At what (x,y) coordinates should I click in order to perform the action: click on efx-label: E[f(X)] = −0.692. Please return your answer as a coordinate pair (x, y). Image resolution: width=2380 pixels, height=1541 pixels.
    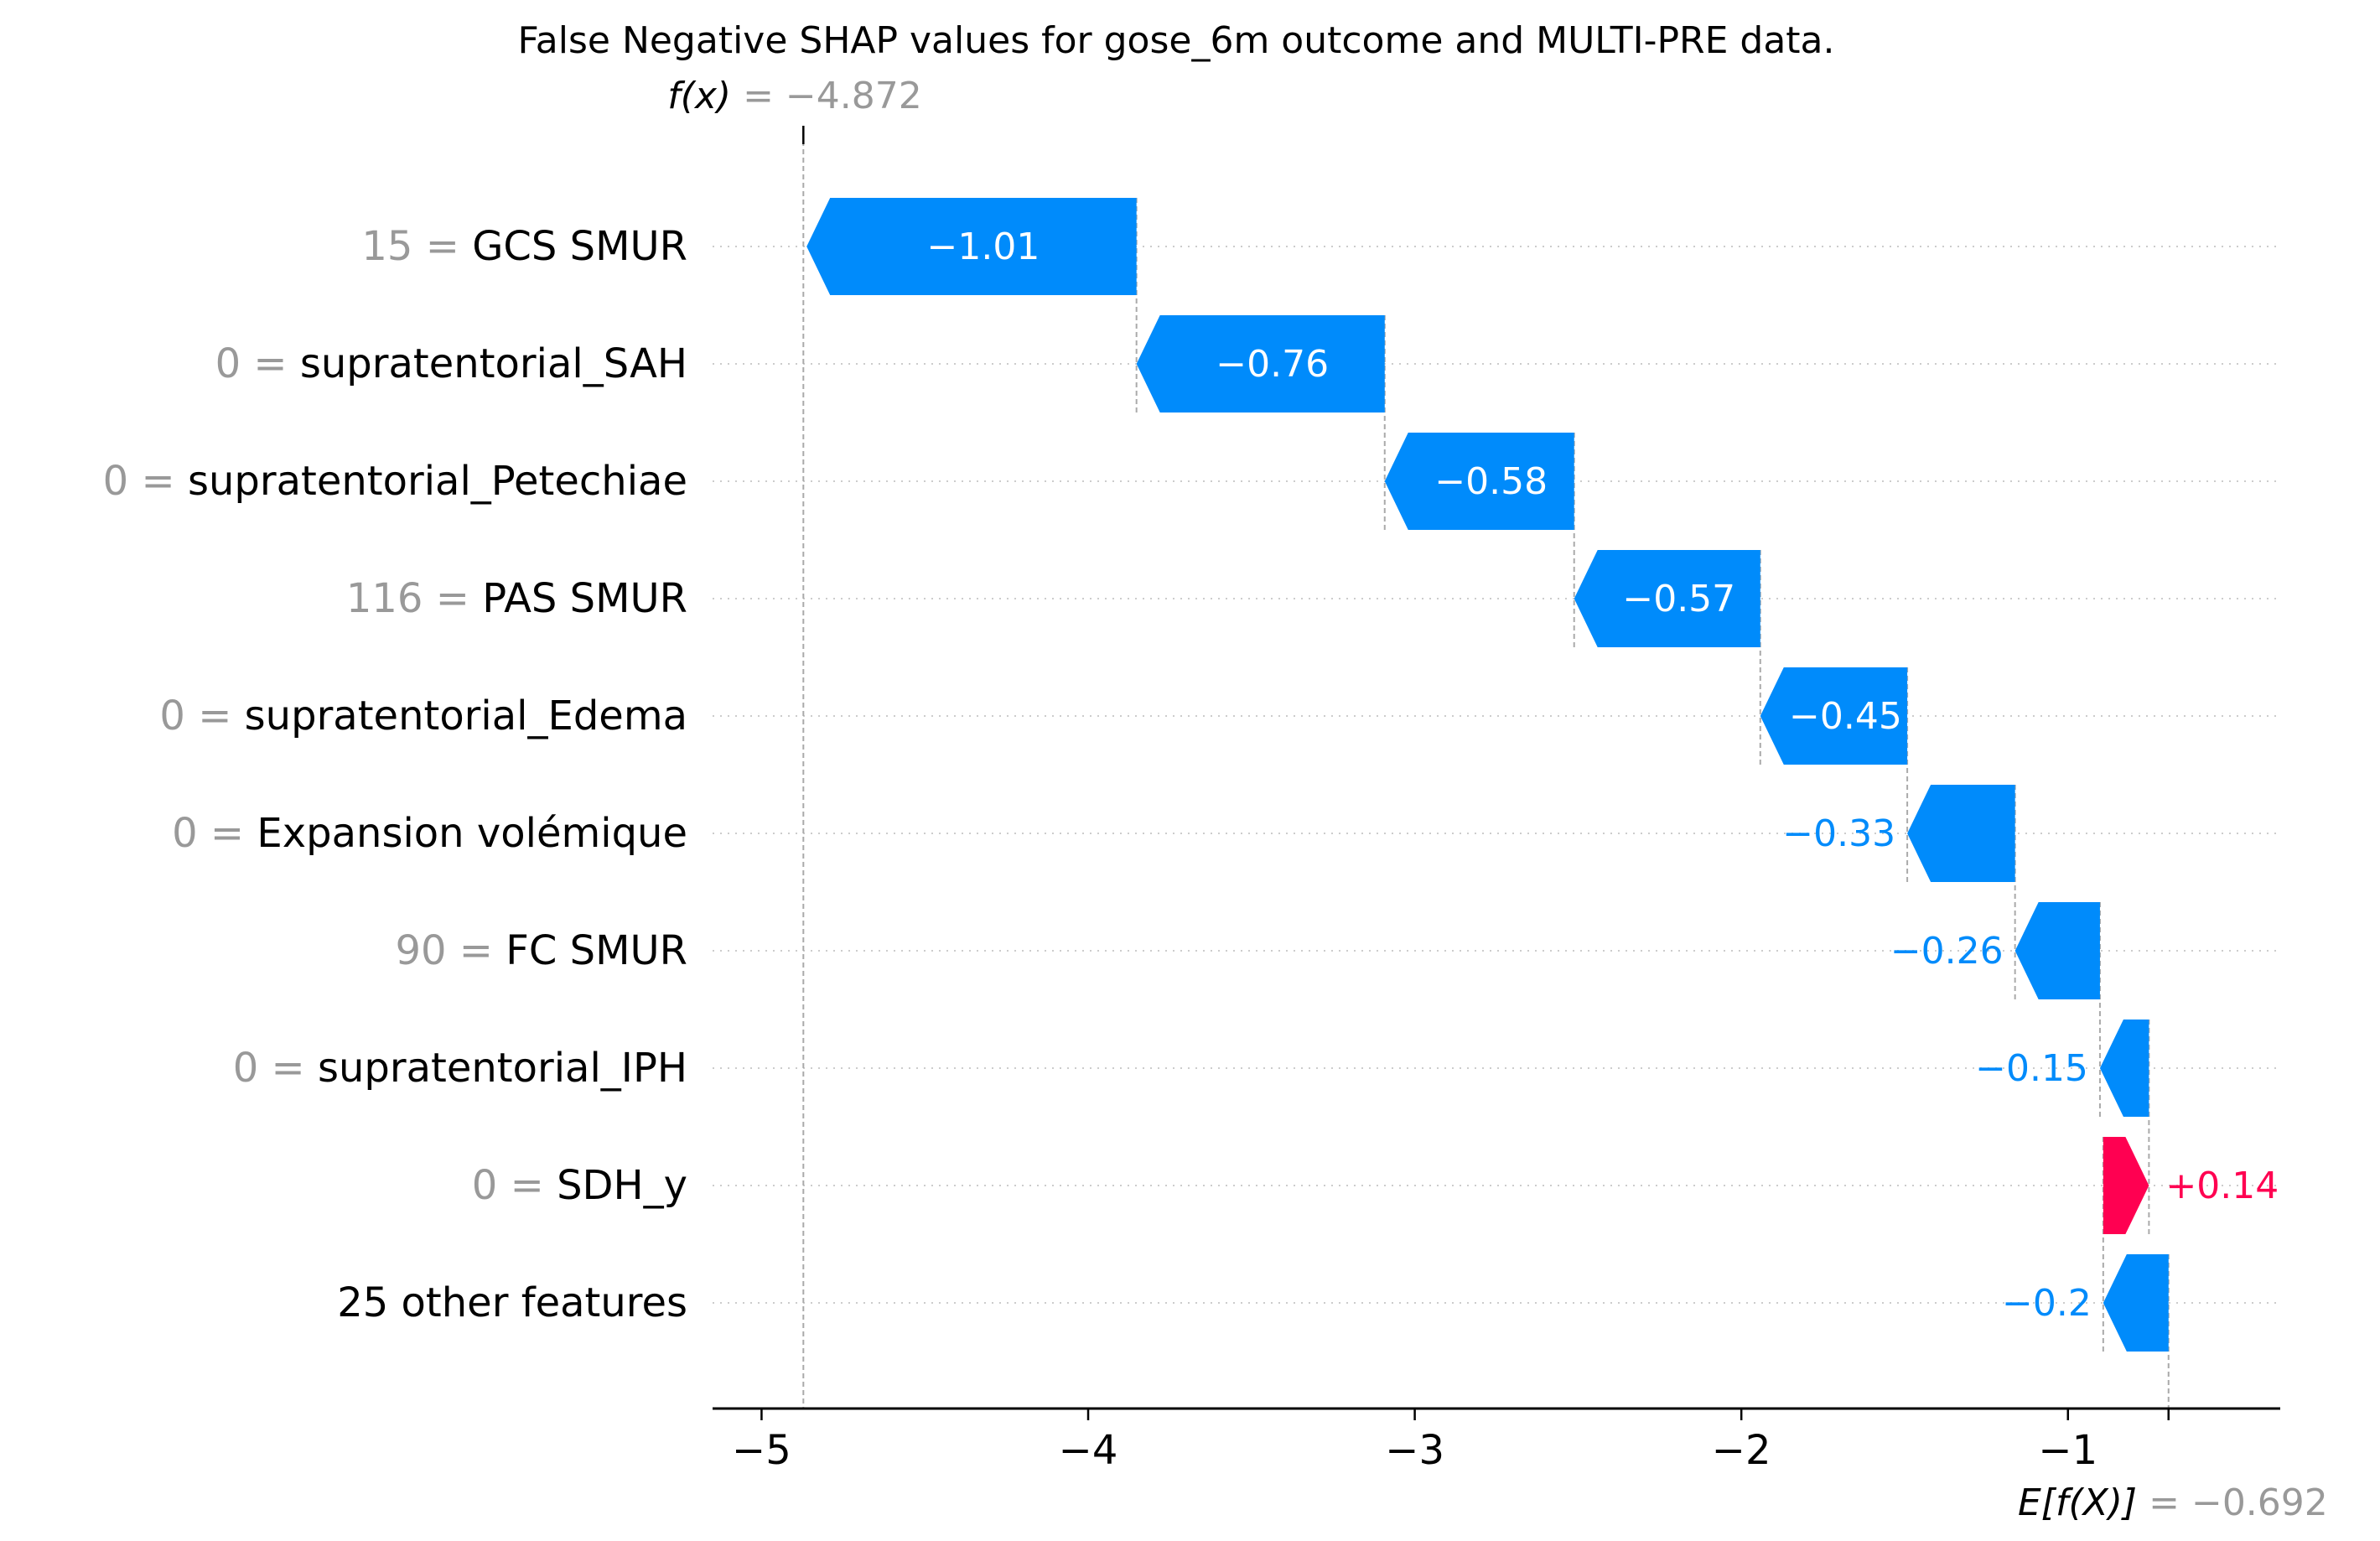
    Looking at the image, I should click on (2173, 1502).